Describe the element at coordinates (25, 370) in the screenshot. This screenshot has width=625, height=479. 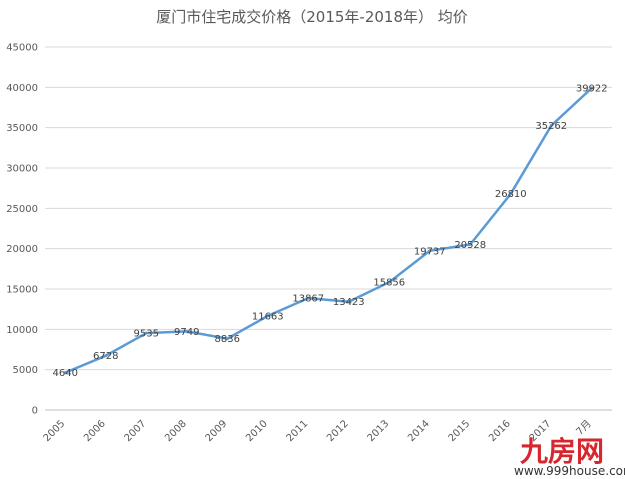
I see `y-tick-label: 5000` at that location.